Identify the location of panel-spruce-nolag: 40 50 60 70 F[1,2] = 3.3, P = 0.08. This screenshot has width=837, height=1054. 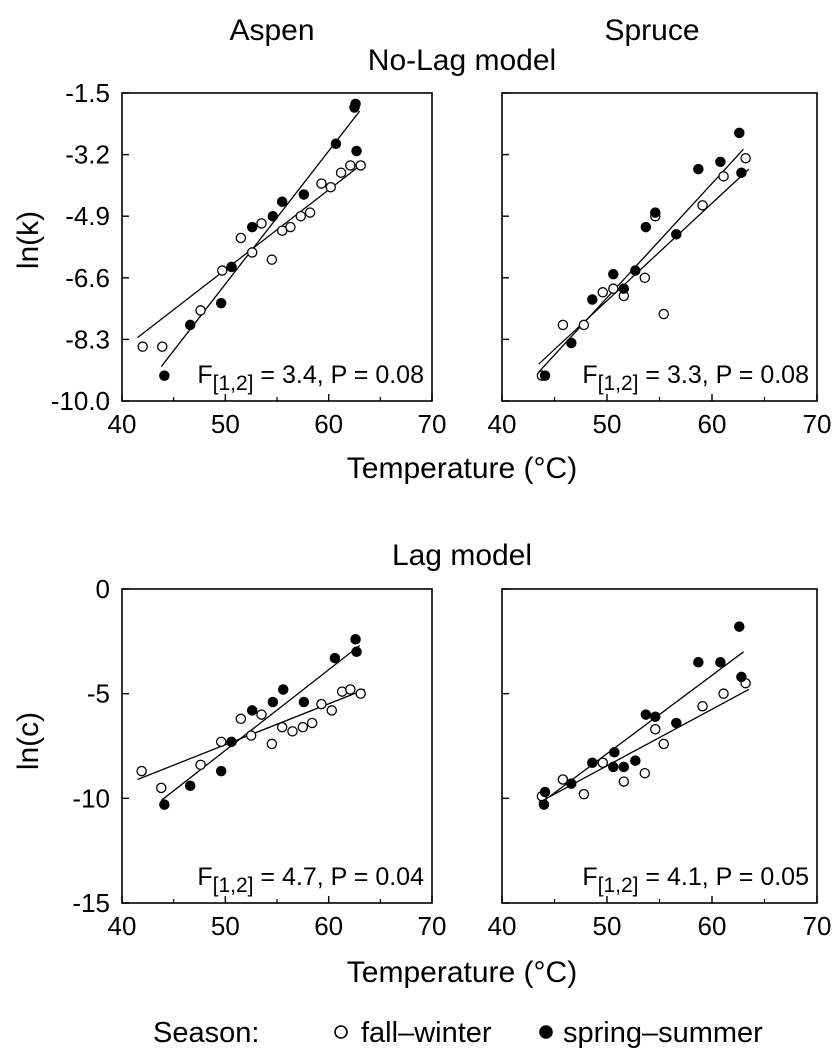
(659, 265).